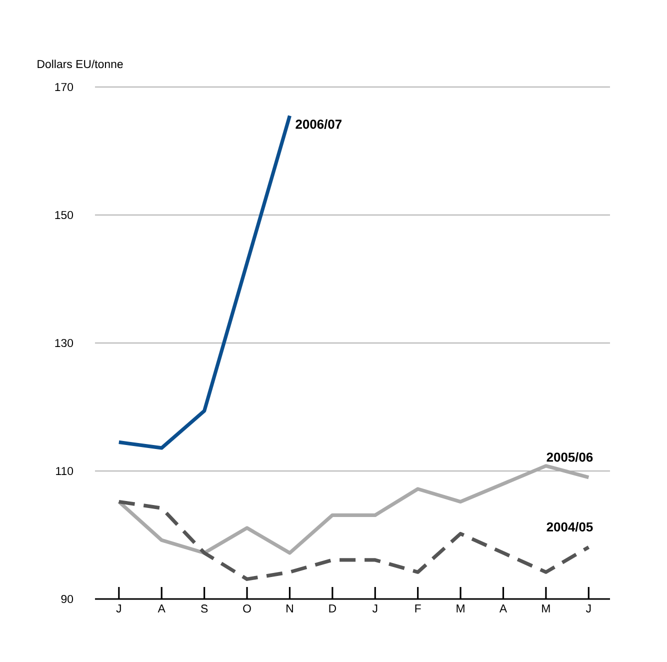  Describe the element at coordinates (204, 608) in the screenshot. I see `x-tick-label: S` at that location.